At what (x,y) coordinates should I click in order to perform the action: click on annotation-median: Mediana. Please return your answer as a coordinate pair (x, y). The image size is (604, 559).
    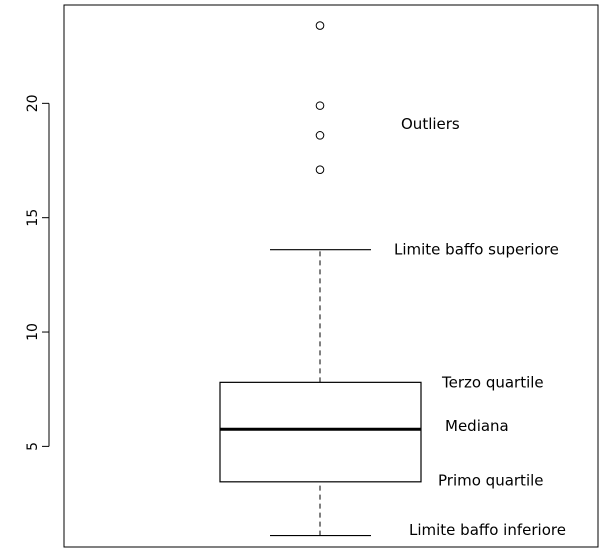
    Looking at the image, I should click on (477, 426).